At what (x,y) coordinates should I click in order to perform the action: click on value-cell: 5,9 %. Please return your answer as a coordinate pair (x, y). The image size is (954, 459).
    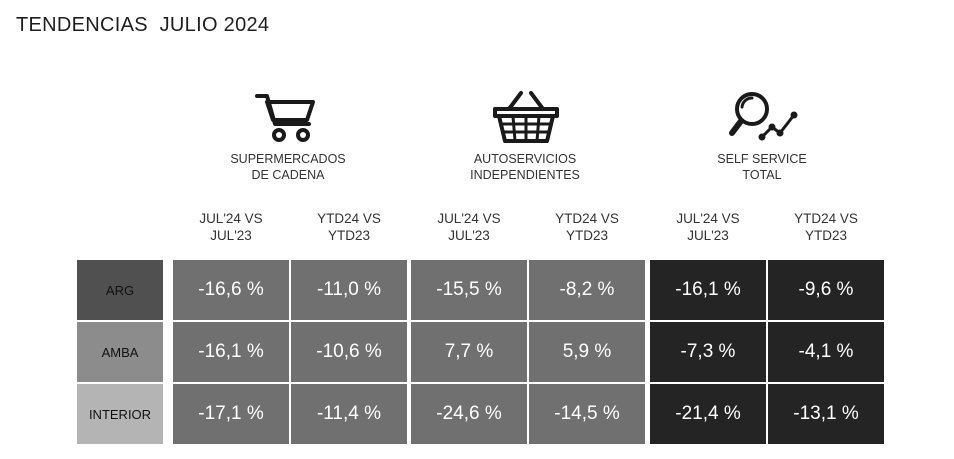
    Looking at the image, I should click on (587, 352).